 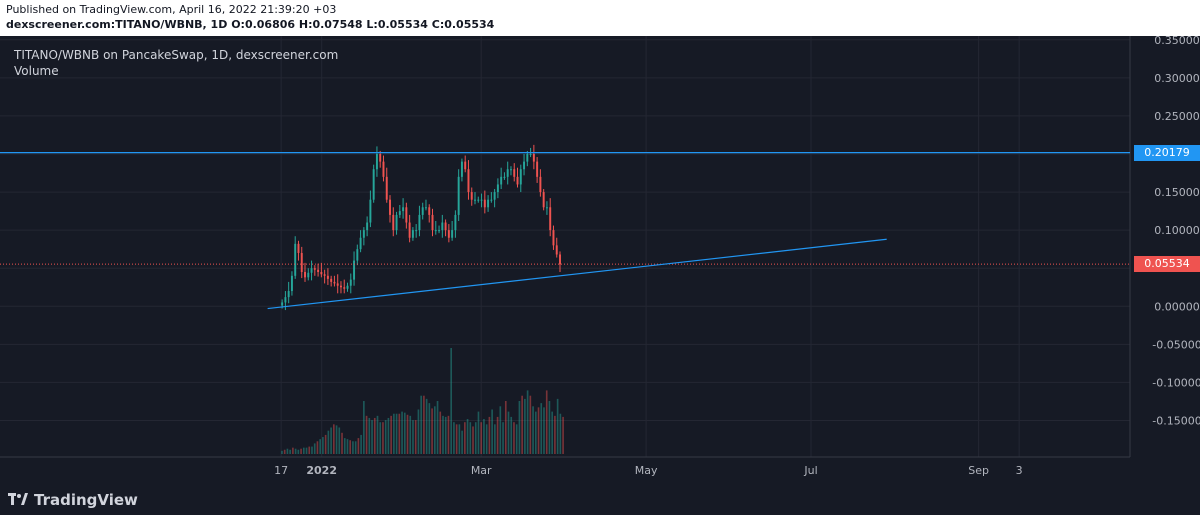 I want to click on tradingview-mark-icon, so click(x=18, y=500).